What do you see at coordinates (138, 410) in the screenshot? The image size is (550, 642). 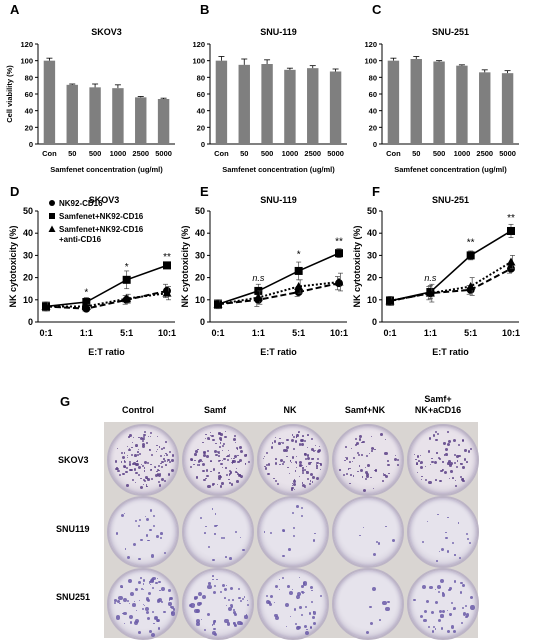 I see `column-header-control: Control` at bounding box center [138, 410].